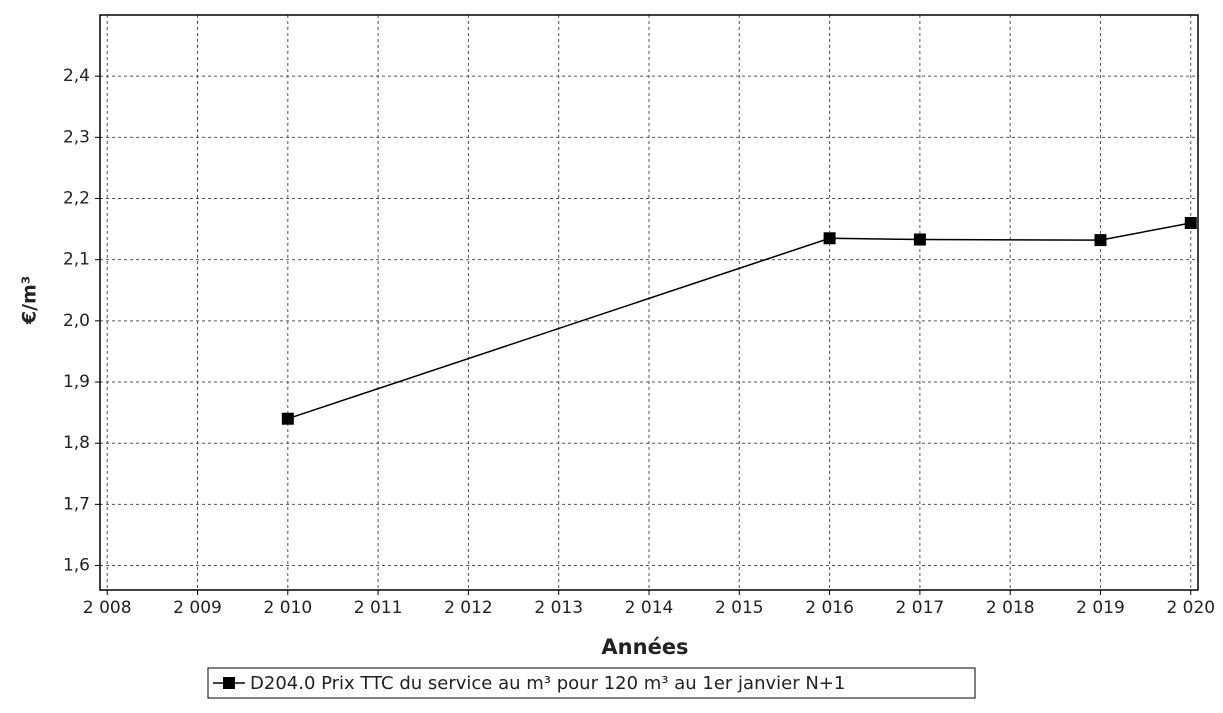 Image resolution: width=1223 pixels, height=713 pixels. Describe the element at coordinates (107, 608) in the screenshot. I see `x-tick-label: 2 008` at that location.